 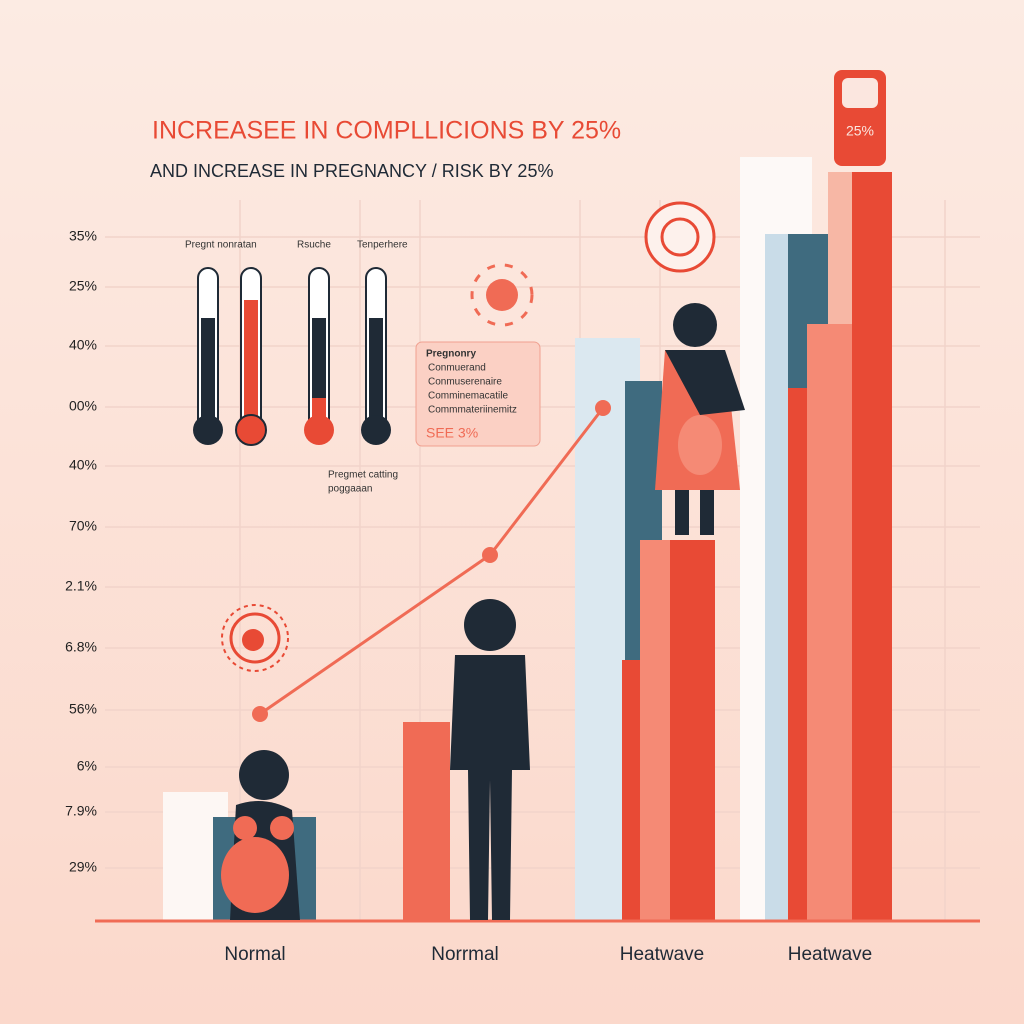 I want to click on figure-pregnant, so click(x=260, y=835).